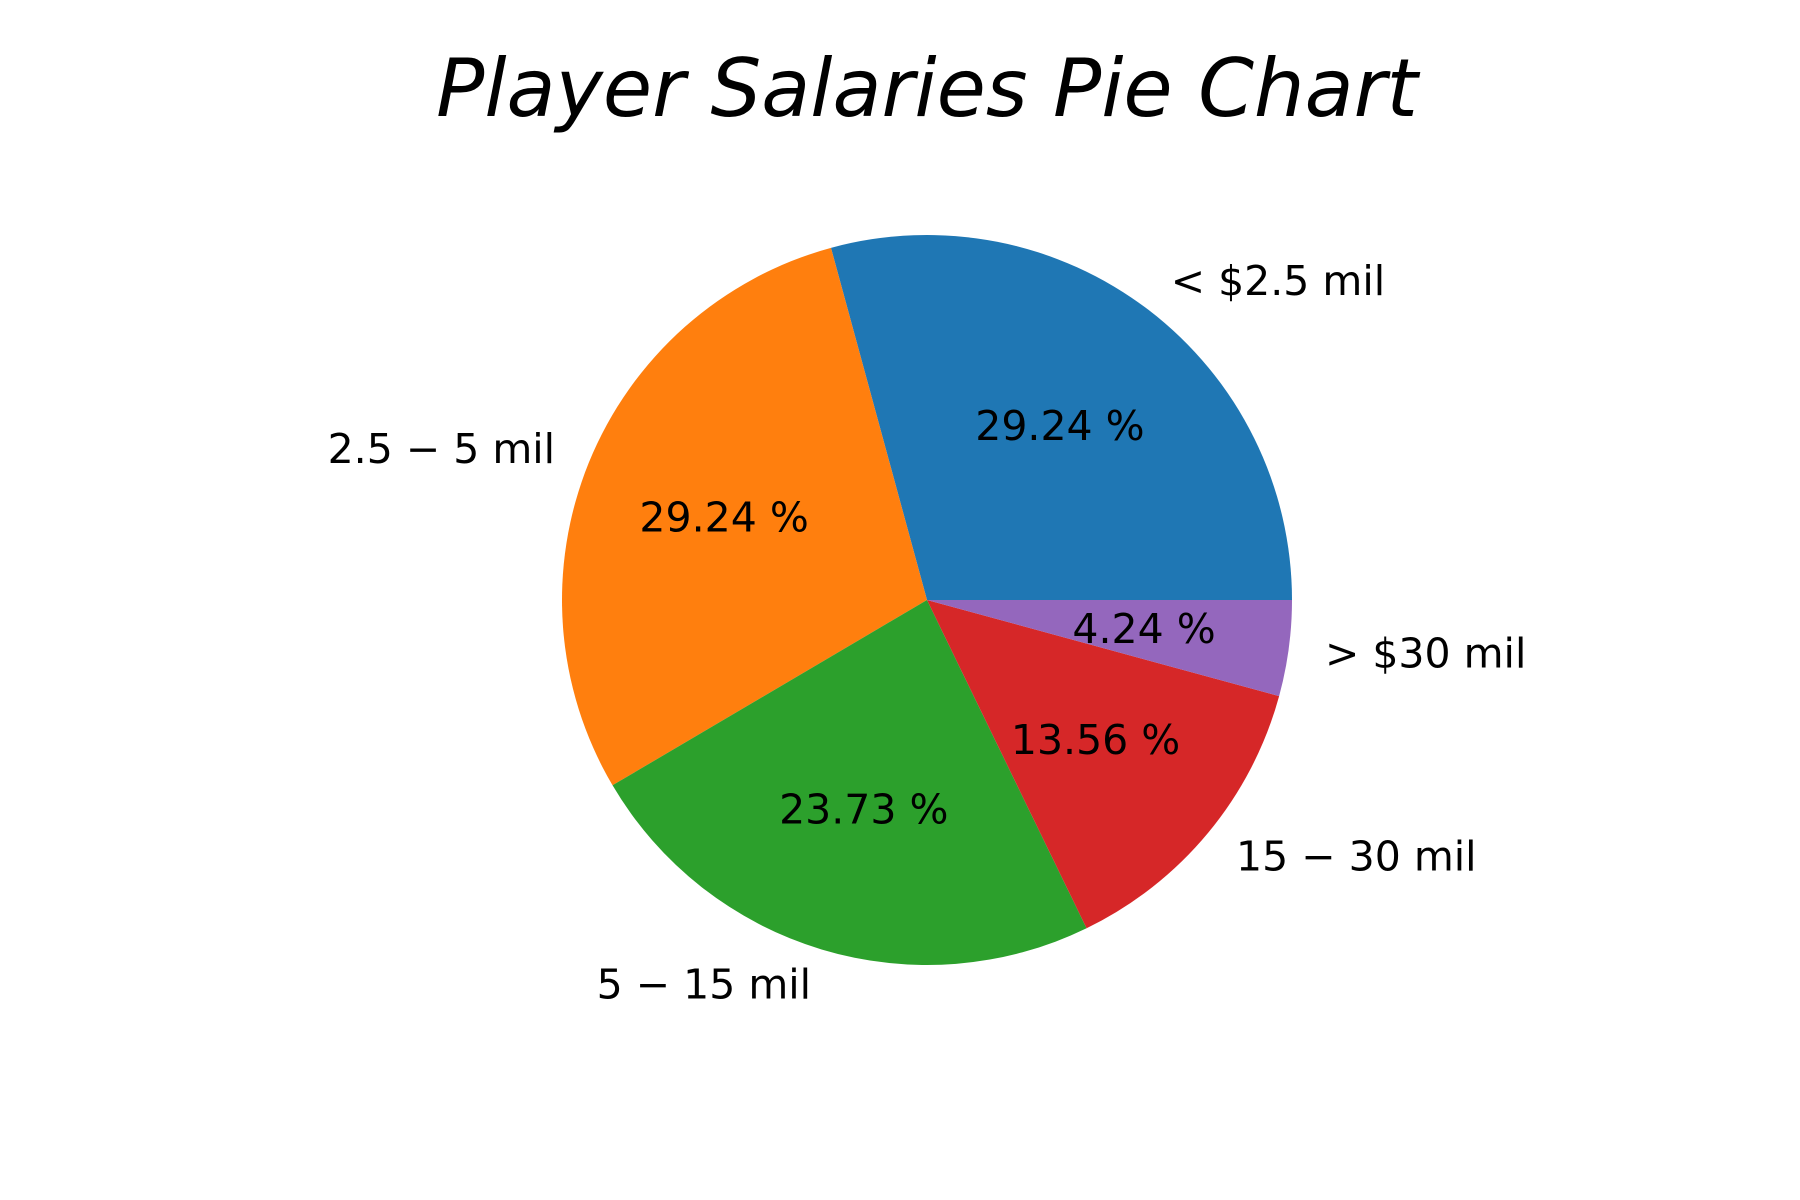 This screenshot has width=1800, height=1200. I want to click on slice-percent-label-5: 4.24 %, so click(1143, 629).